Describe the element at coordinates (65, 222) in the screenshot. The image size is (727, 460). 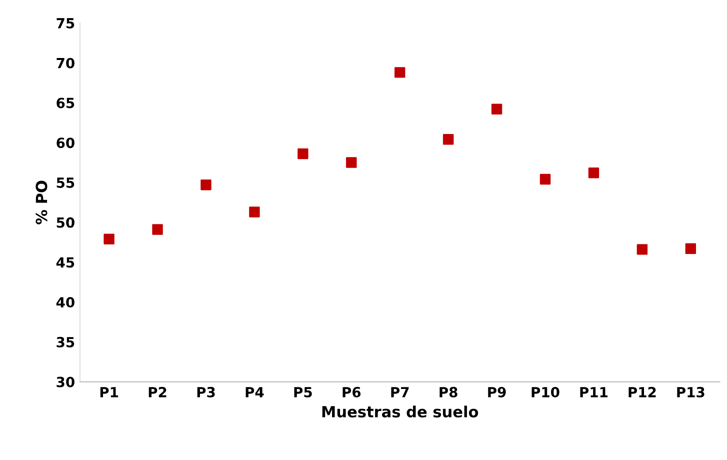
I see `y-tick-label: 50` at that location.